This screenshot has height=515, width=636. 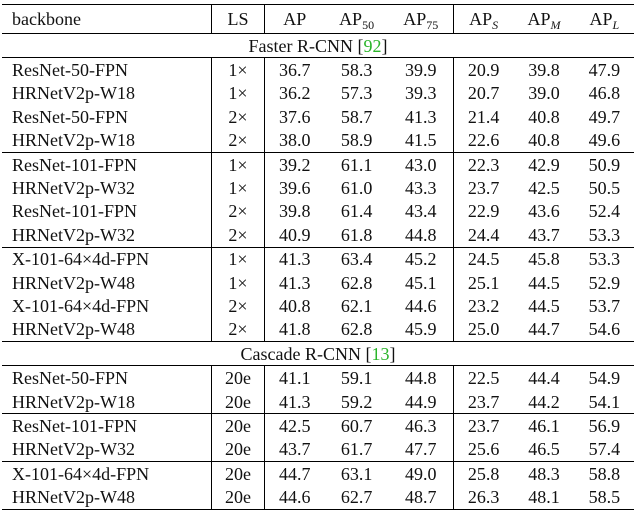 I want to click on value-cell: 54.6, so click(x=604, y=330).